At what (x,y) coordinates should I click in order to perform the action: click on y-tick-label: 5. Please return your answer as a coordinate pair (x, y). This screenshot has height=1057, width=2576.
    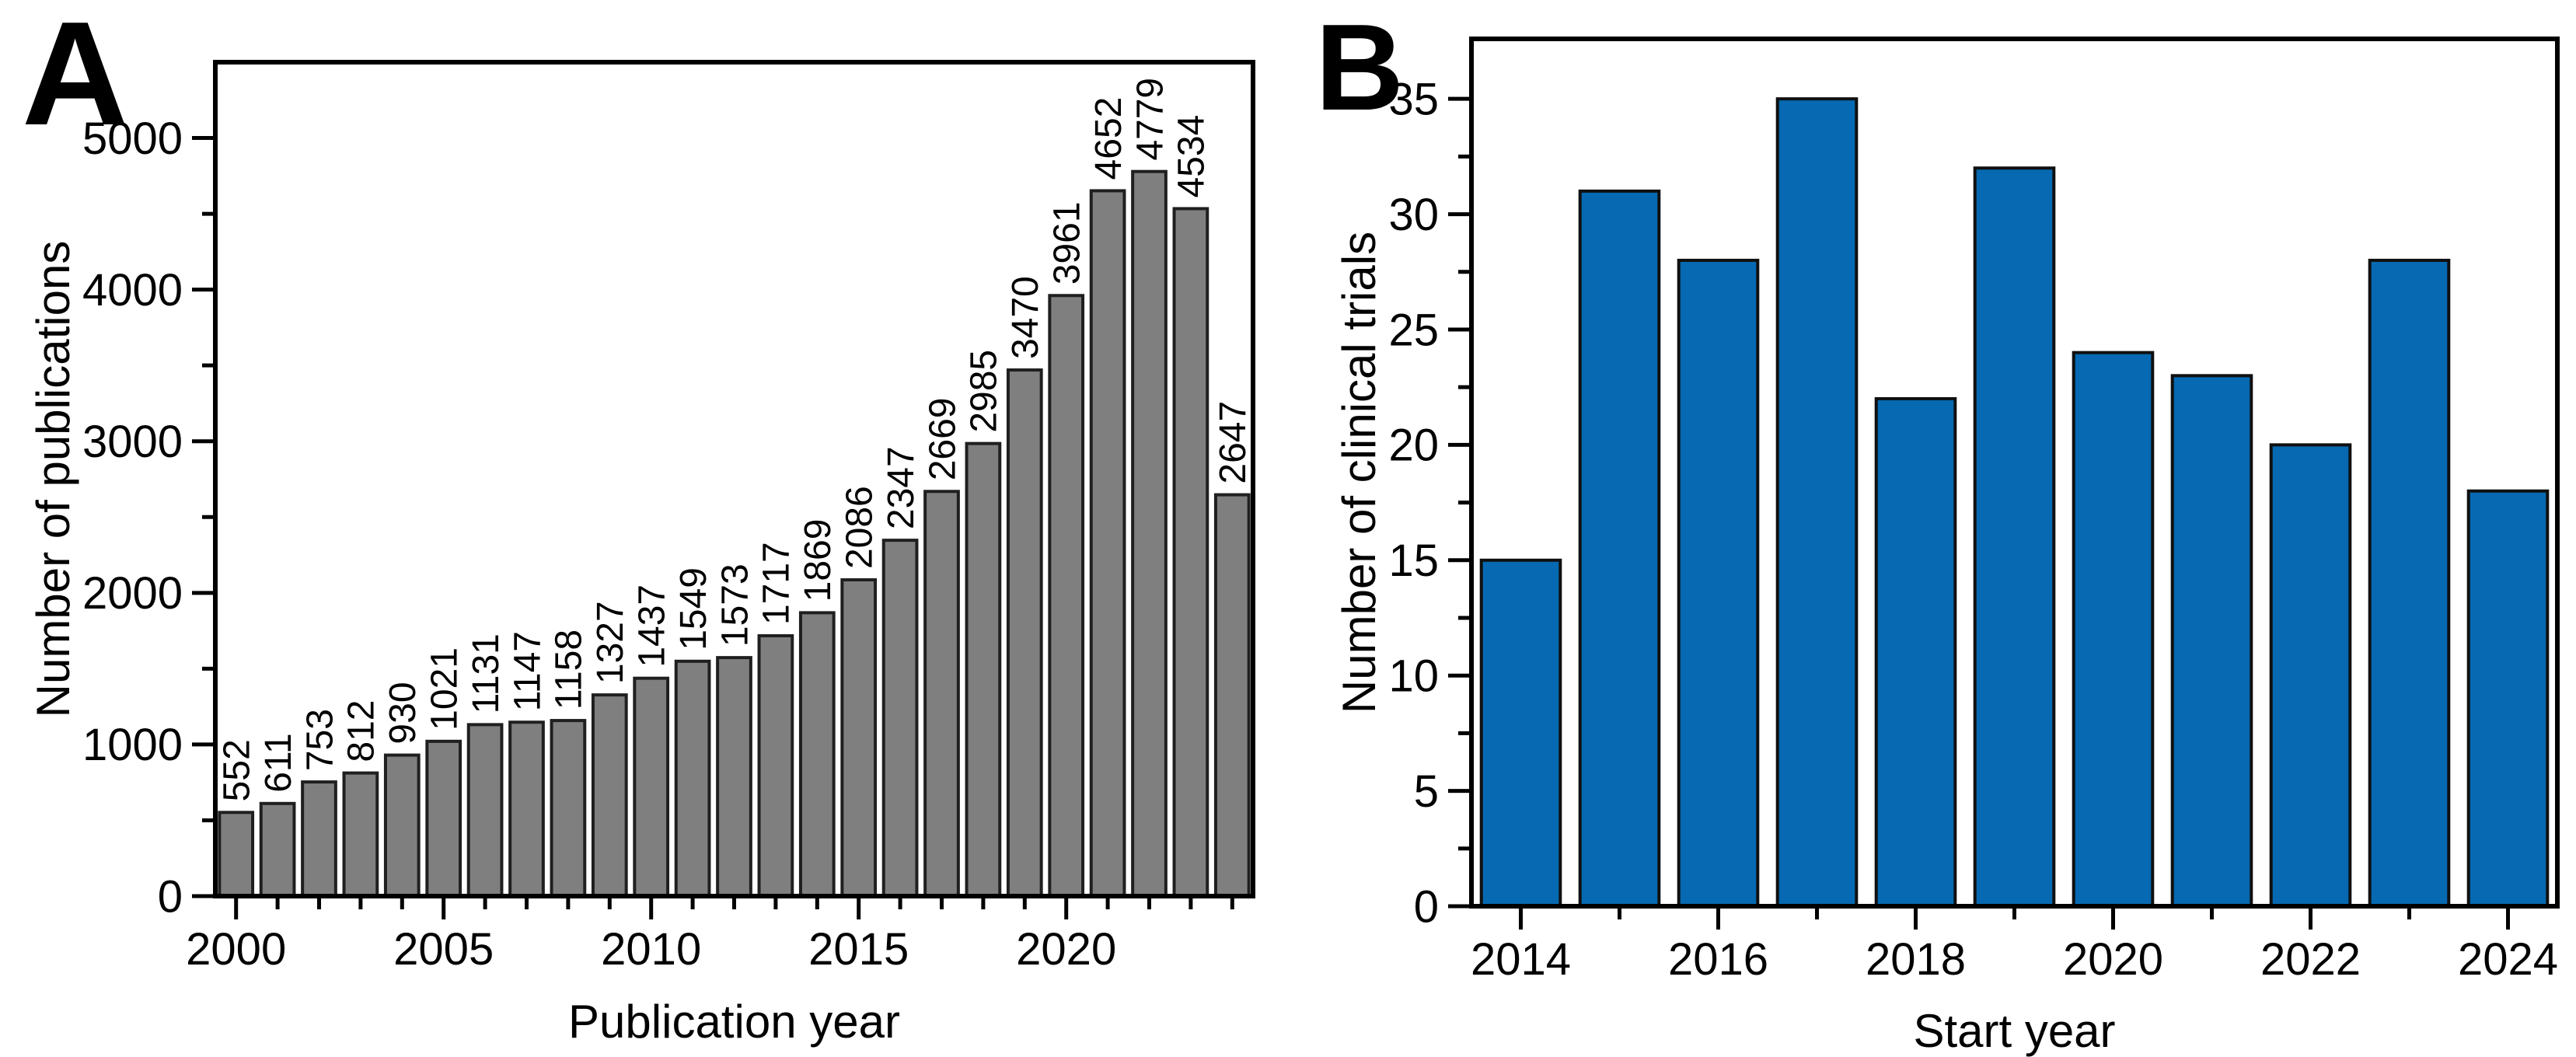
    Looking at the image, I should click on (1427, 791).